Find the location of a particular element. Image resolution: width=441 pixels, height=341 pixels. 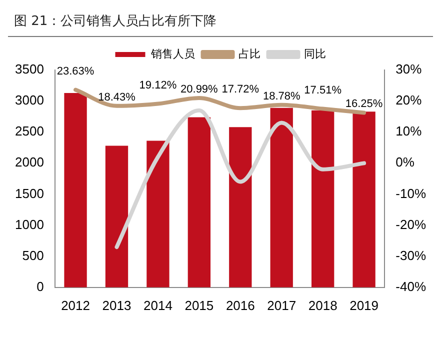

y2-tick-label: 20% is located at coordinates (409, 100).